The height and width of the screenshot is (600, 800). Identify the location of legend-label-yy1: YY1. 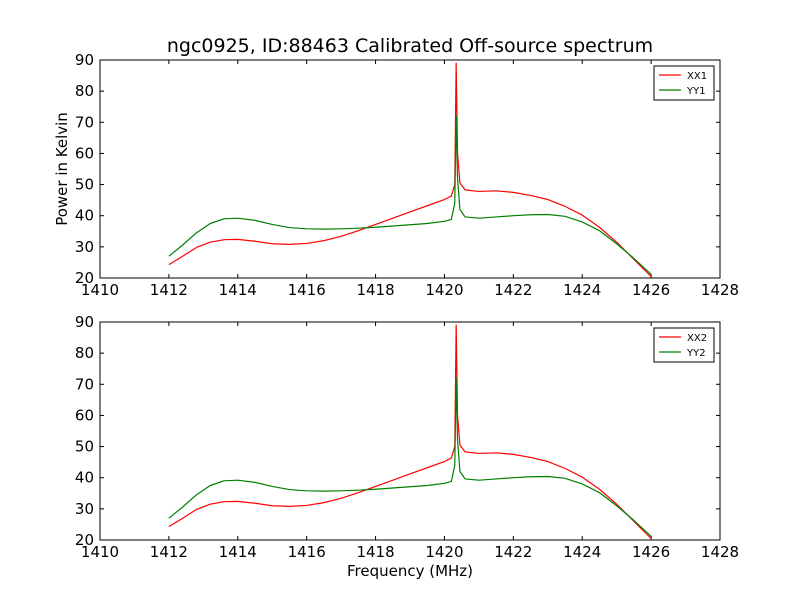
(696, 91).